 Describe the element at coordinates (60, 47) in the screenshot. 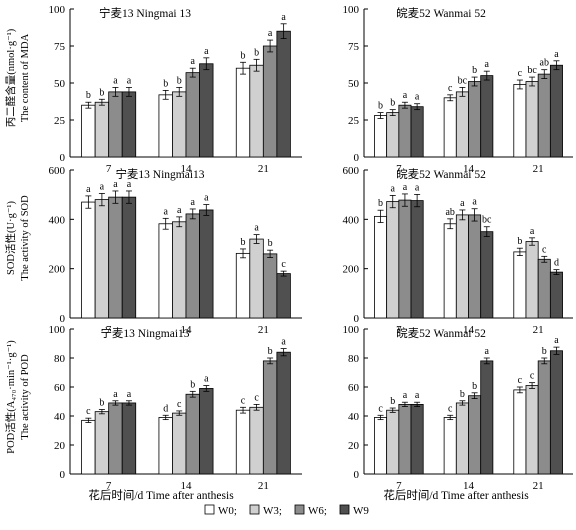

I see `y-tick-label: 75` at that location.